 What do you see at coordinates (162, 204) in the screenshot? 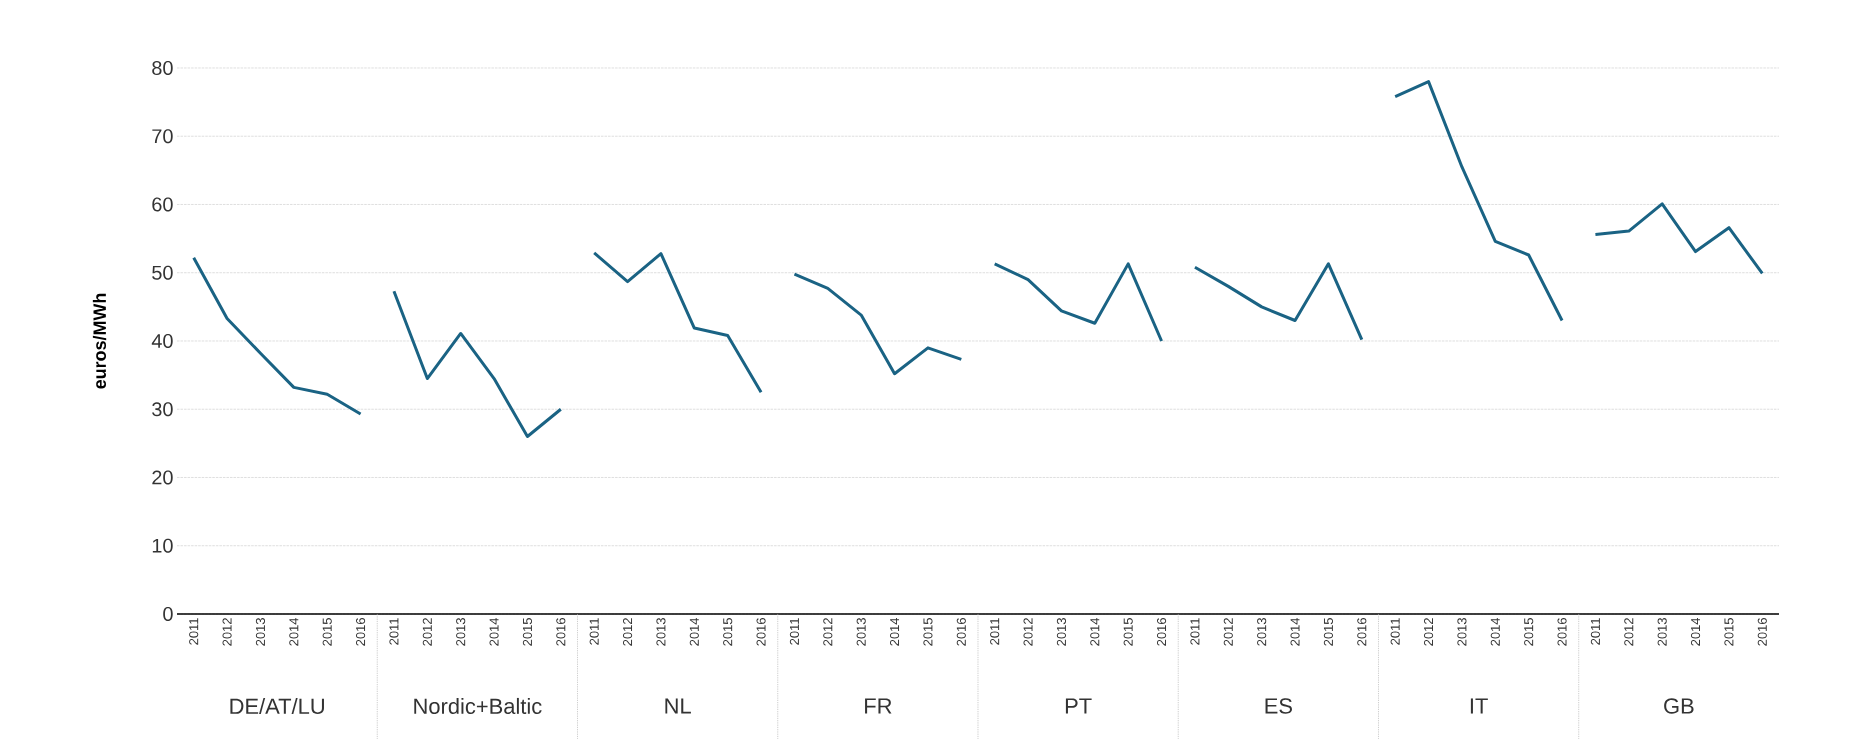
I see `y-tick-label: 60` at bounding box center [162, 204].